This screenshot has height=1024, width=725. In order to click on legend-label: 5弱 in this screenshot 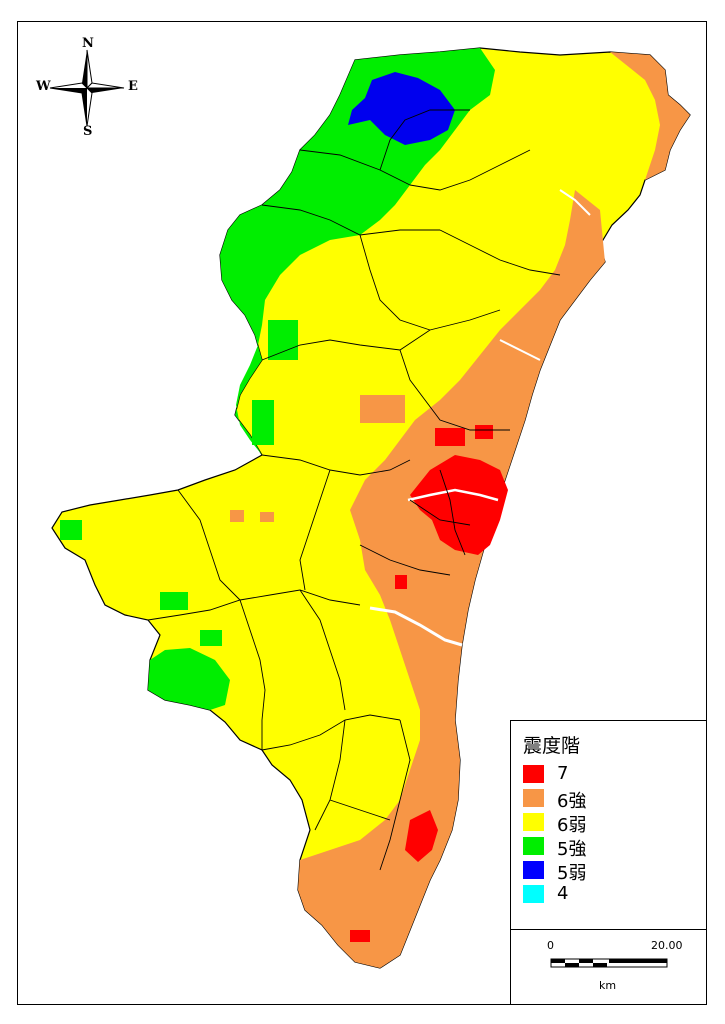, I will do `click(572, 873)`.